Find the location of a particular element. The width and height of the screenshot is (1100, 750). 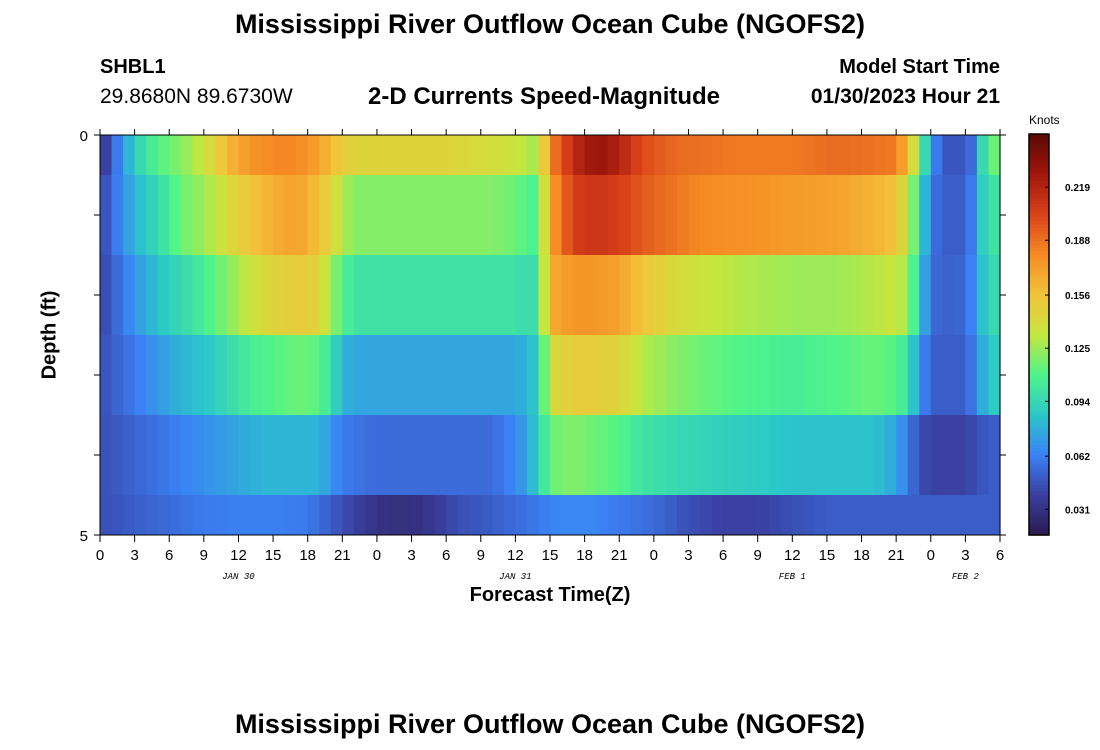

heatmap-cell-layer1-h52 is located at coordinates (706, 215).